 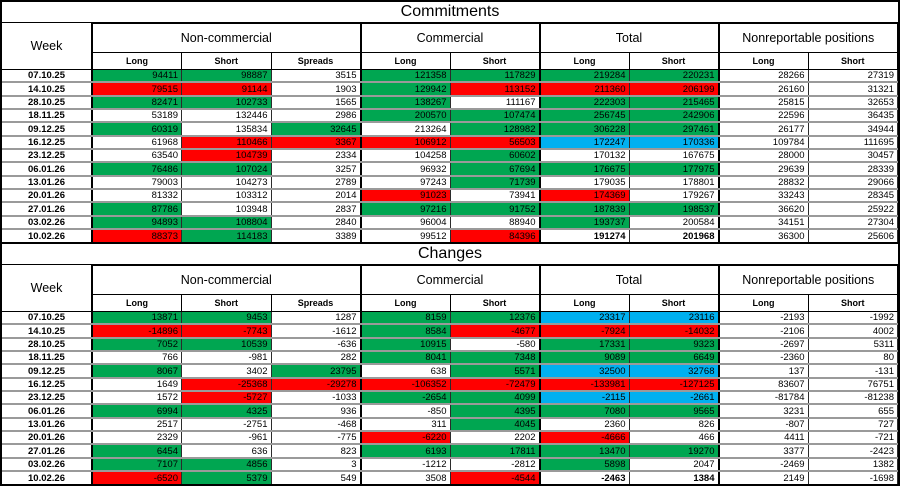 What do you see at coordinates (226, 89) in the screenshot?
I see `value-cell: 91144` at bounding box center [226, 89].